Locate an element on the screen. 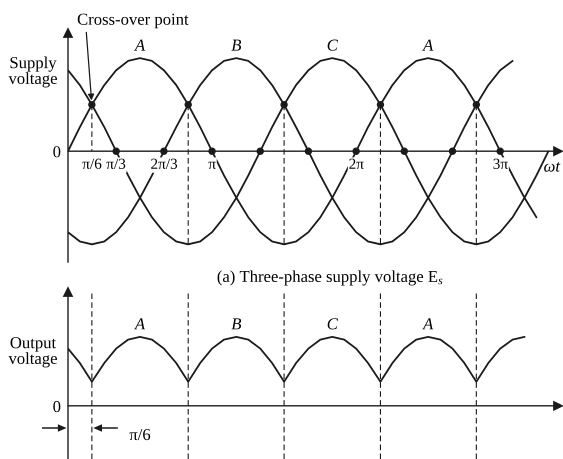 This screenshot has height=459, width=563. x-tick-label: π is located at coordinates (212, 165).